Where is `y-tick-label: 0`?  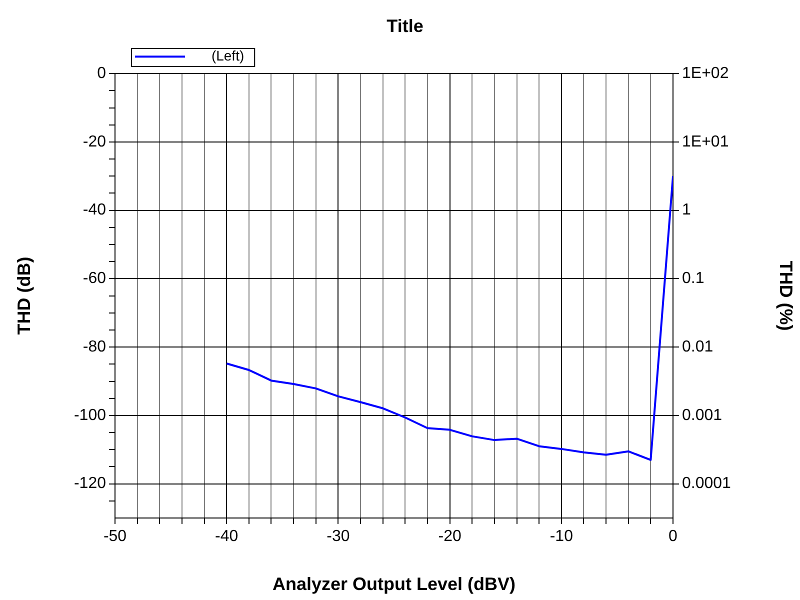
y-tick-label: 0 is located at coordinates (101, 73).